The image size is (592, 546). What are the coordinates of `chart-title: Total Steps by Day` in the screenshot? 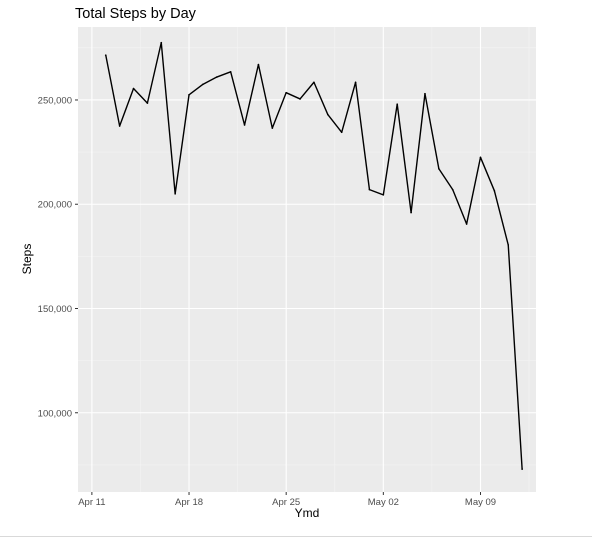 It's located at (136, 14).